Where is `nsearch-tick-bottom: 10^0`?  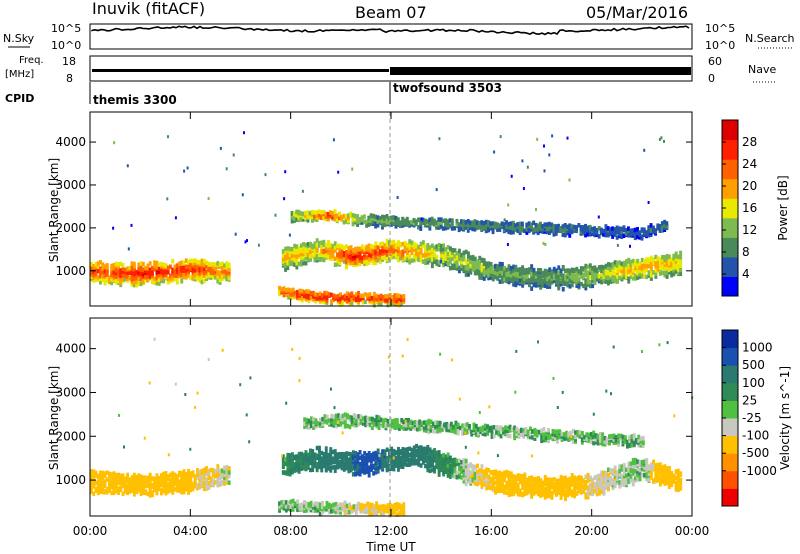 nsearch-tick-bottom: 10^0 is located at coordinates (720, 45).